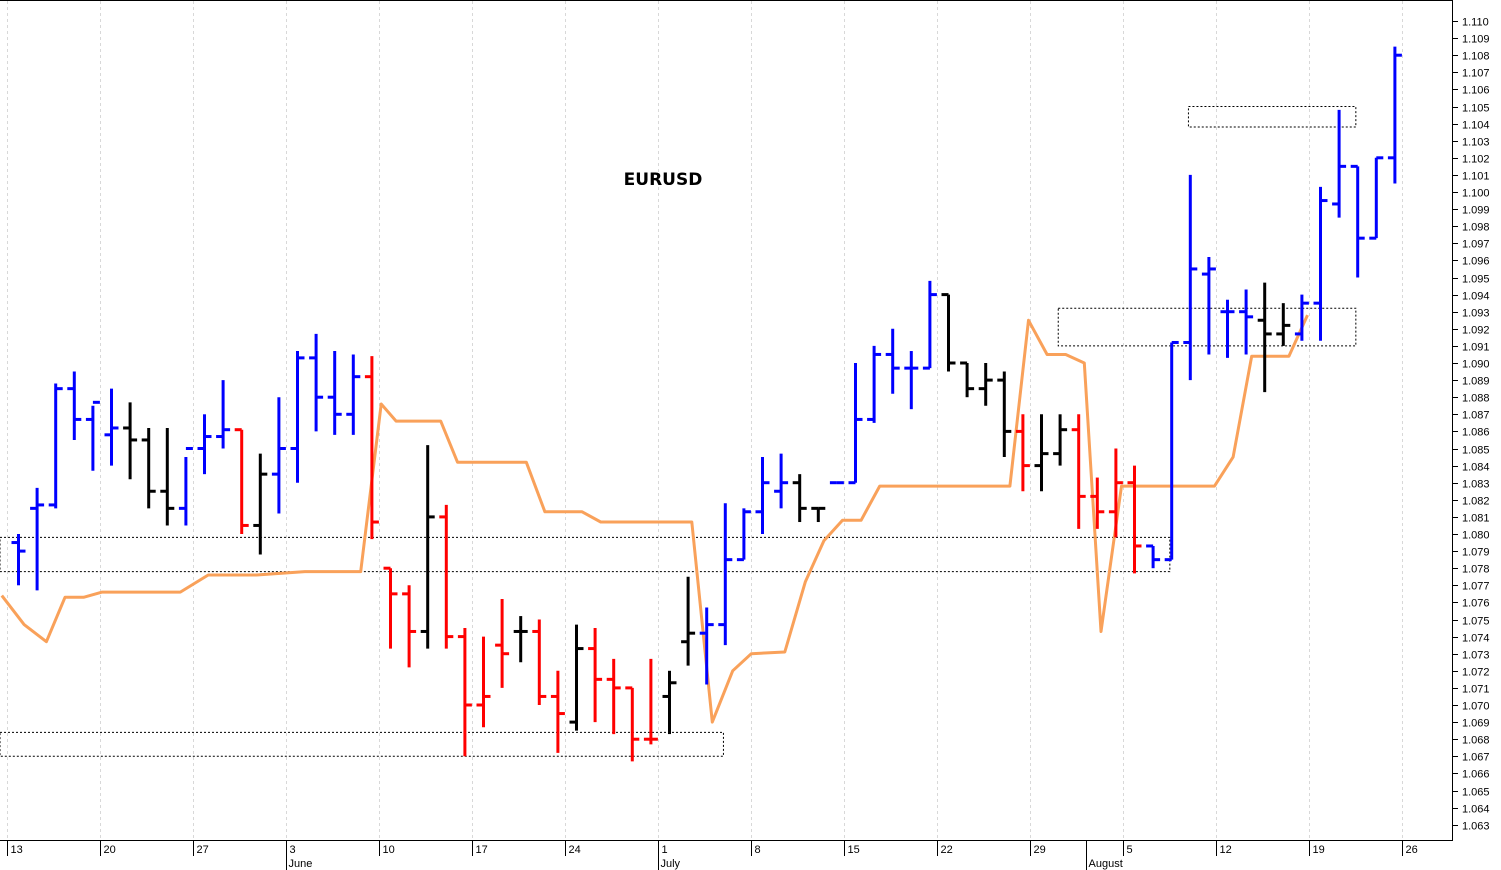 The width and height of the screenshot is (1501, 870). Describe the element at coordinates (1476, 707) in the screenshot. I see `y-tick-label: 1.070` at that location.